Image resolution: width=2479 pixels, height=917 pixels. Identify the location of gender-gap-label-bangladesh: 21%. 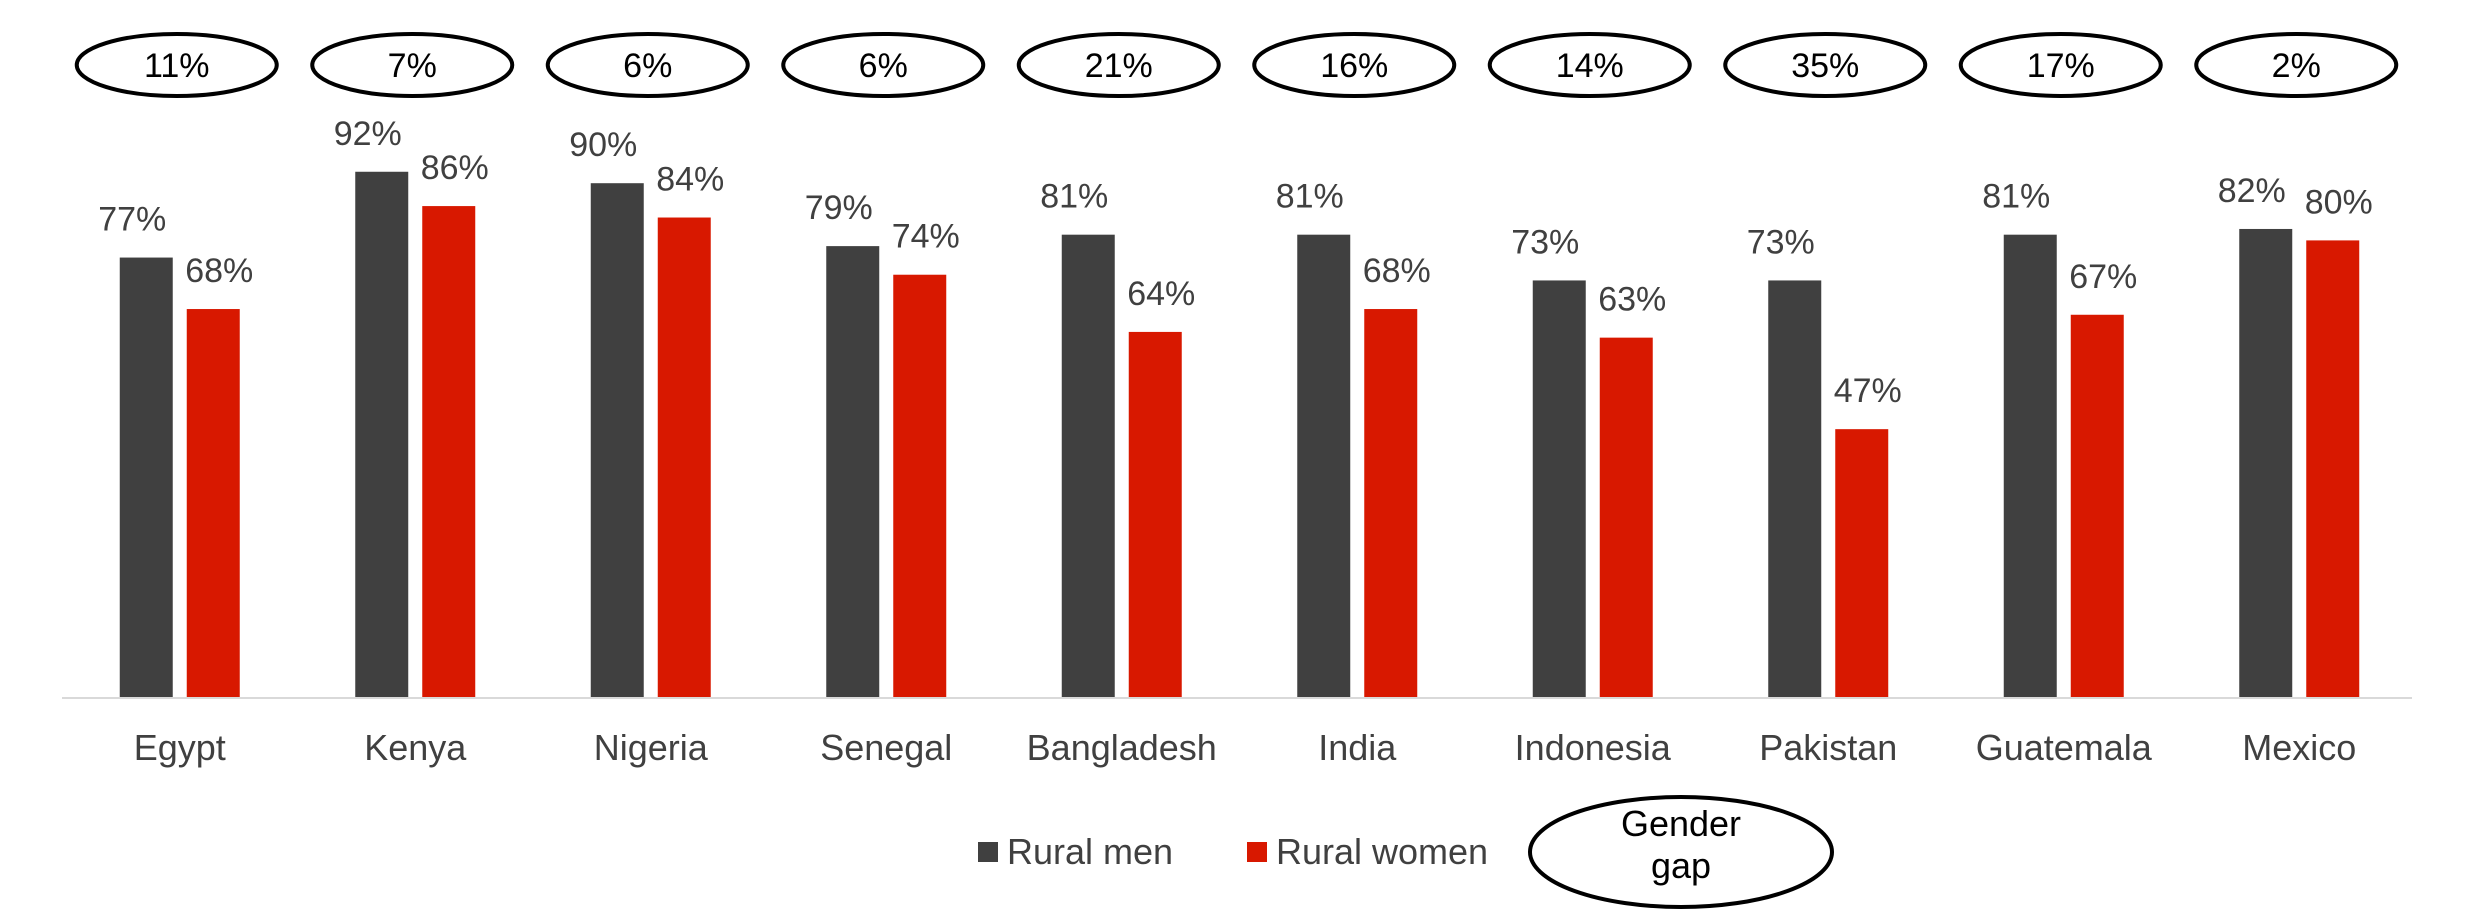
(1119, 66).